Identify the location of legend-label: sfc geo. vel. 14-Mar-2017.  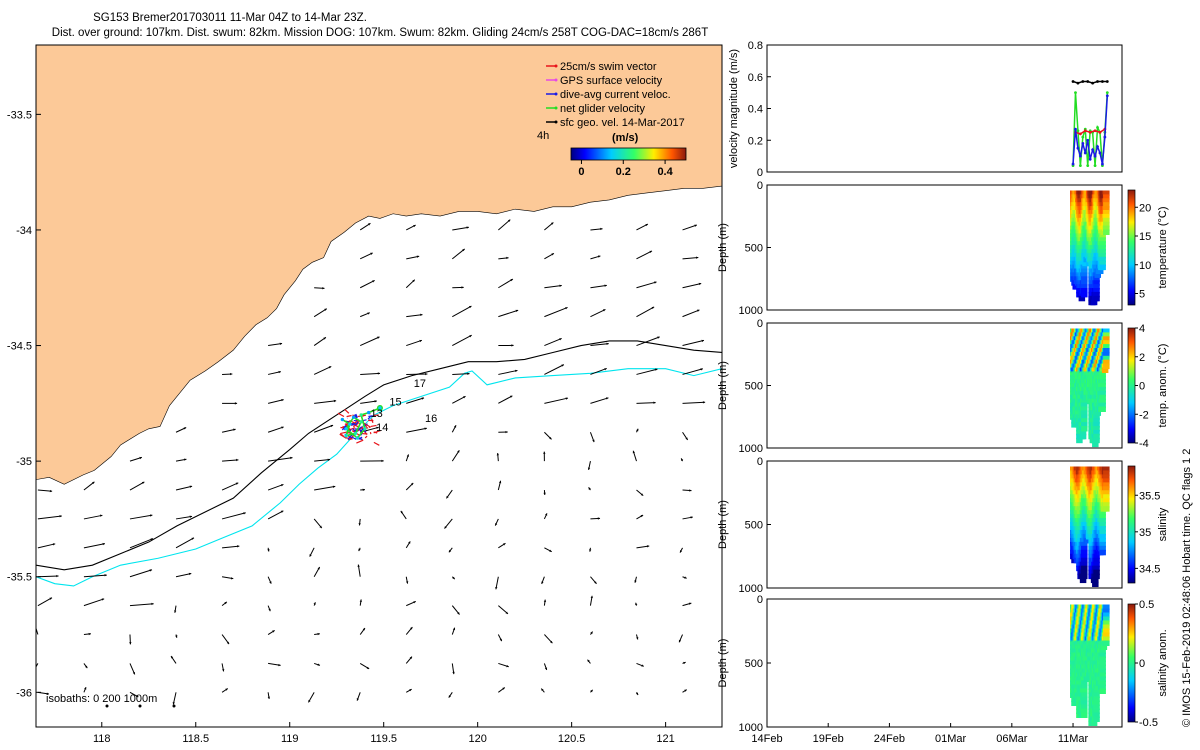
(622, 123).